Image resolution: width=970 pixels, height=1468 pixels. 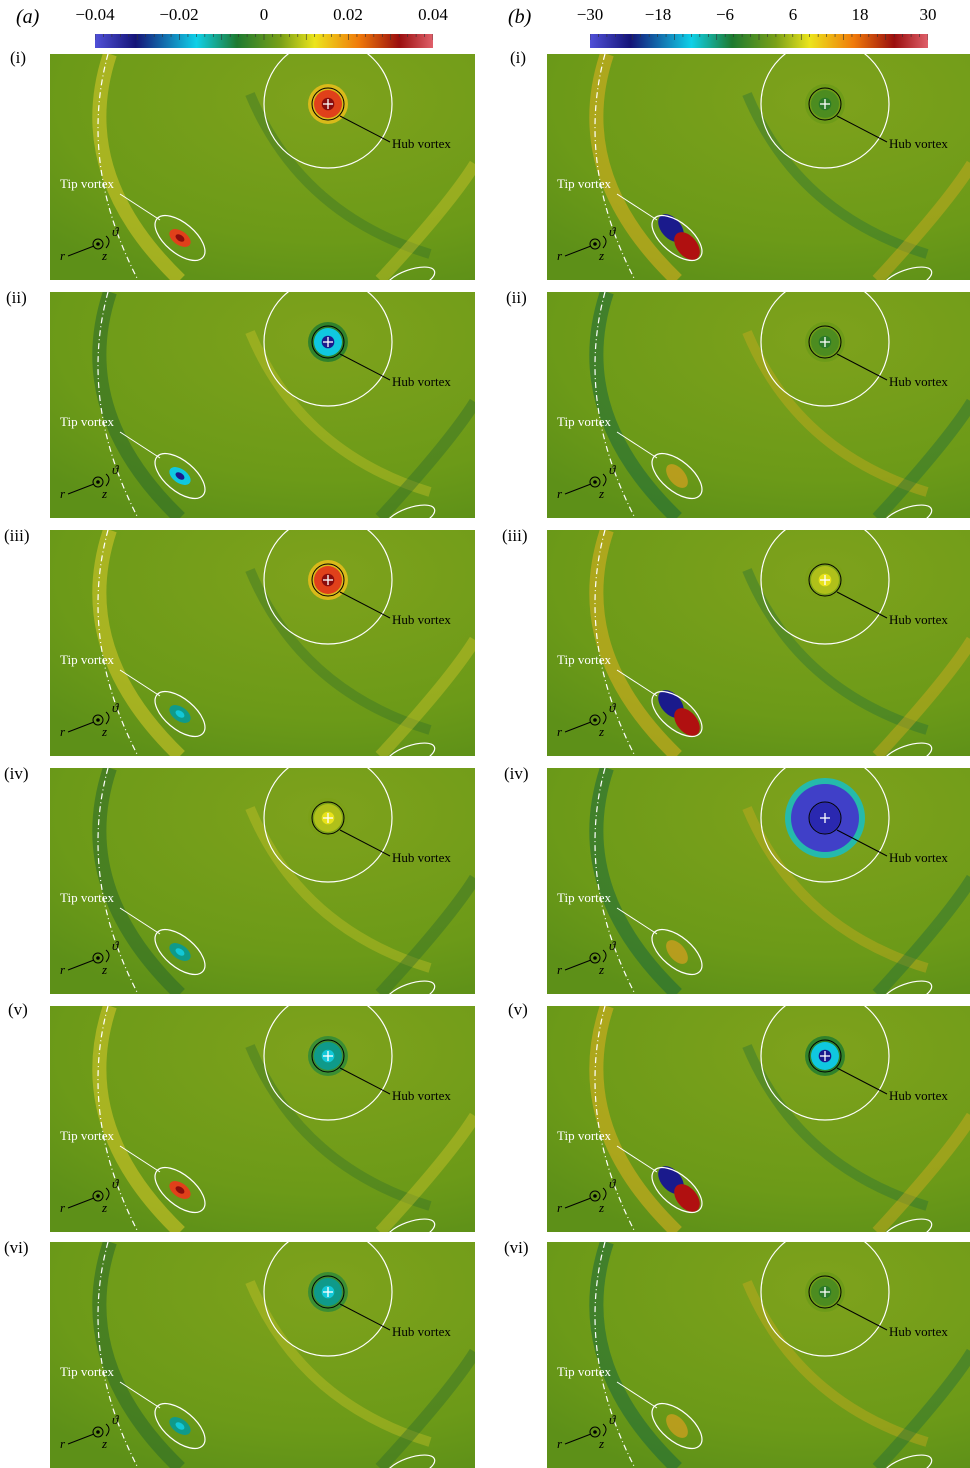 What do you see at coordinates (179, 14) in the screenshot?
I see `tick-label: −0.02` at bounding box center [179, 14].